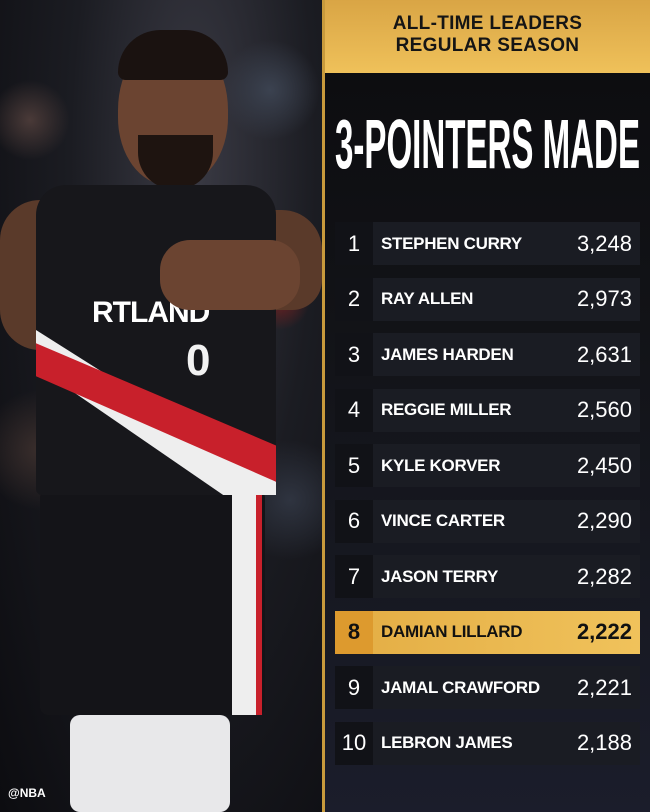 Image resolution: width=650 pixels, height=812 pixels. Describe the element at coordinates (354, 743) in the screenshot. I see `rank: 10` at that location.